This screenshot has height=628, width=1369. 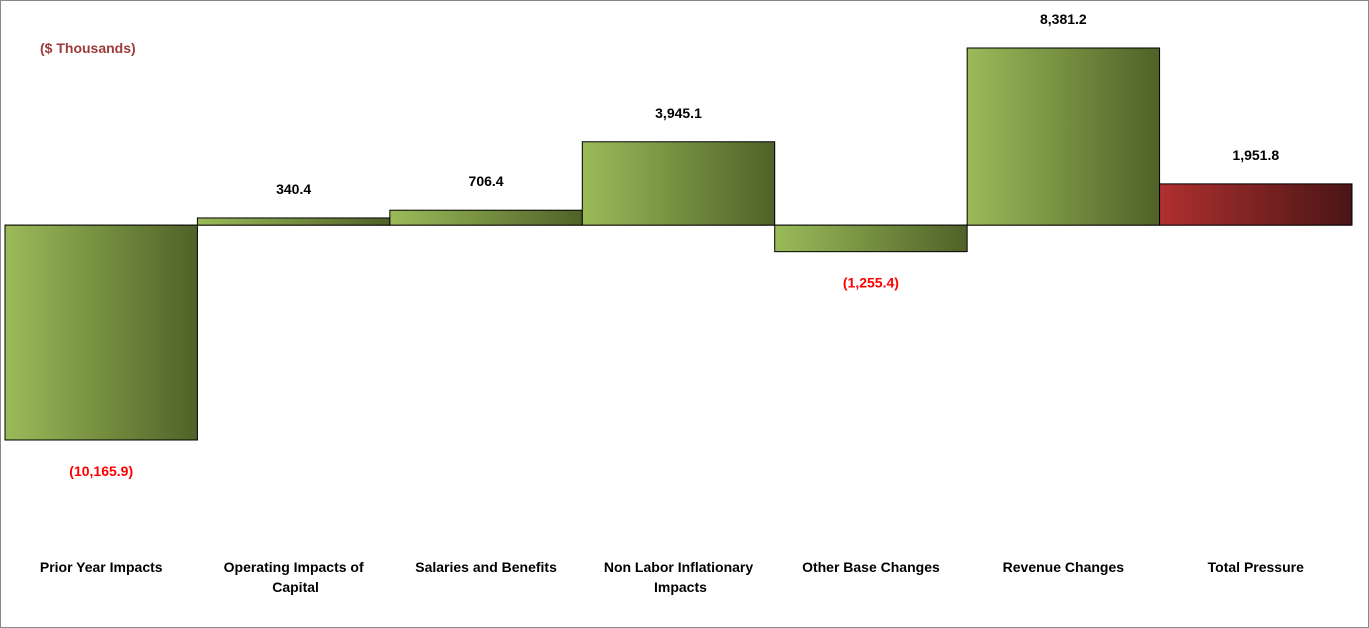 What do you see at coordinates (871, 283) in the screenshot?
I see `data-label: (1,255.4)` at bounding box center [871, 283].